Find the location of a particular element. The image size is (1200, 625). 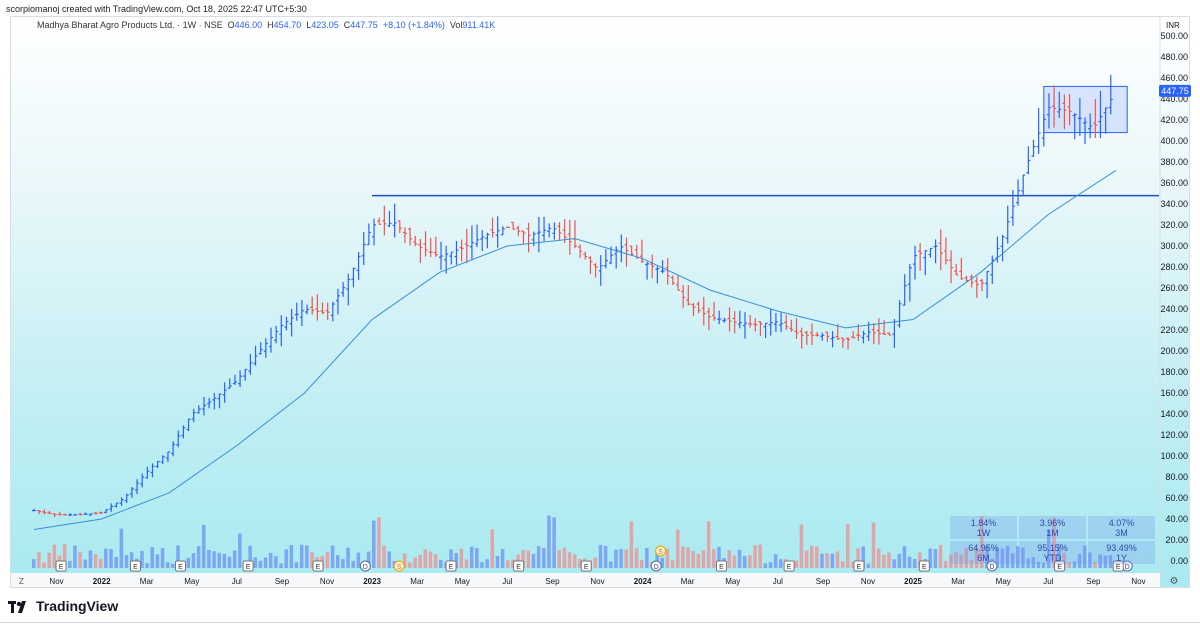

x-tick-label: Sep is located at coordinates (282, 581).